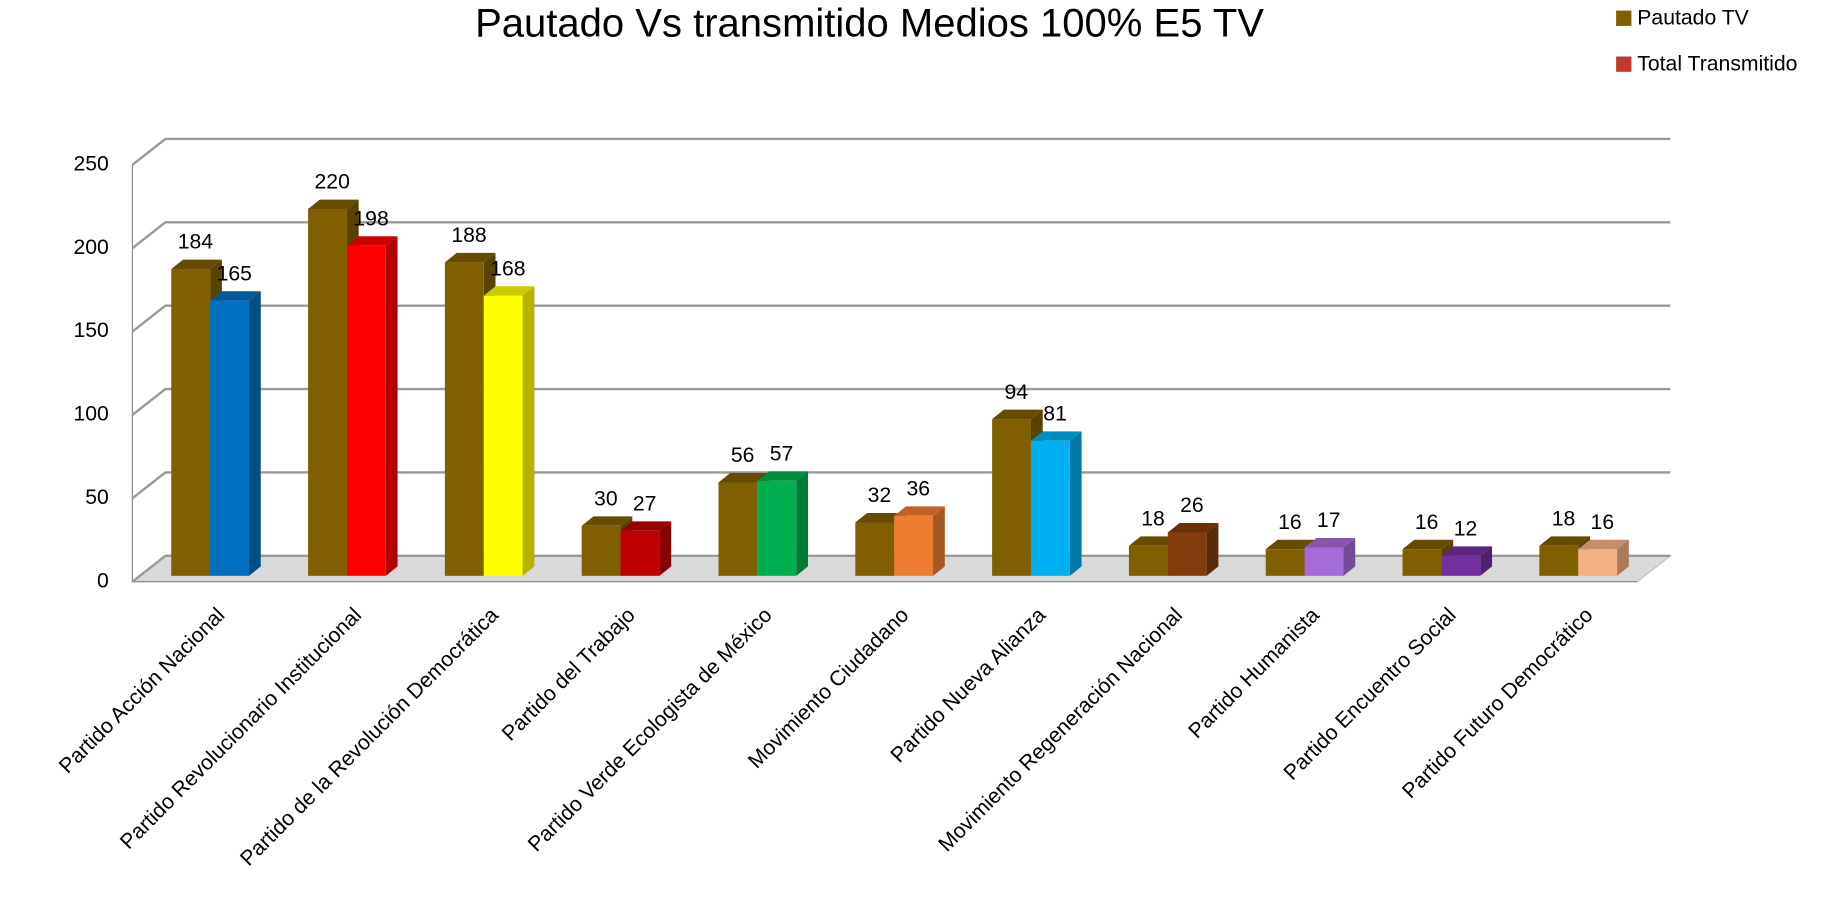 The image size is (1838, 907). What do you see at coordinates (919, 488) in the screenshot?
I see `value-label: 36` at bounding box center [919, 488].